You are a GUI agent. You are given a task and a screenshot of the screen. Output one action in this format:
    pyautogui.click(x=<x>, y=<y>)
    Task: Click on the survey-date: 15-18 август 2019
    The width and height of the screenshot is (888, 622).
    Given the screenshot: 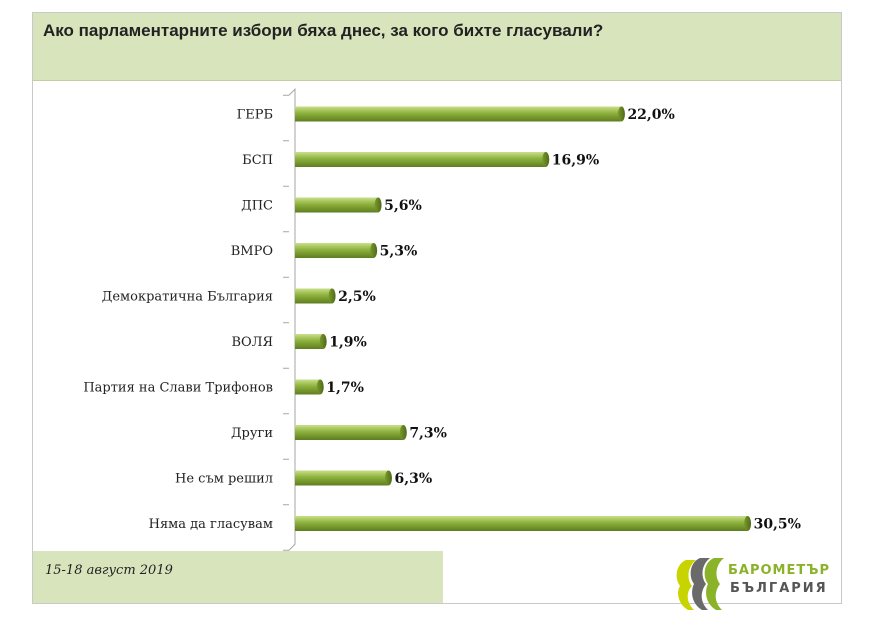 What is the action you would take?
    pyautogui.click(x=109, y=570)
    